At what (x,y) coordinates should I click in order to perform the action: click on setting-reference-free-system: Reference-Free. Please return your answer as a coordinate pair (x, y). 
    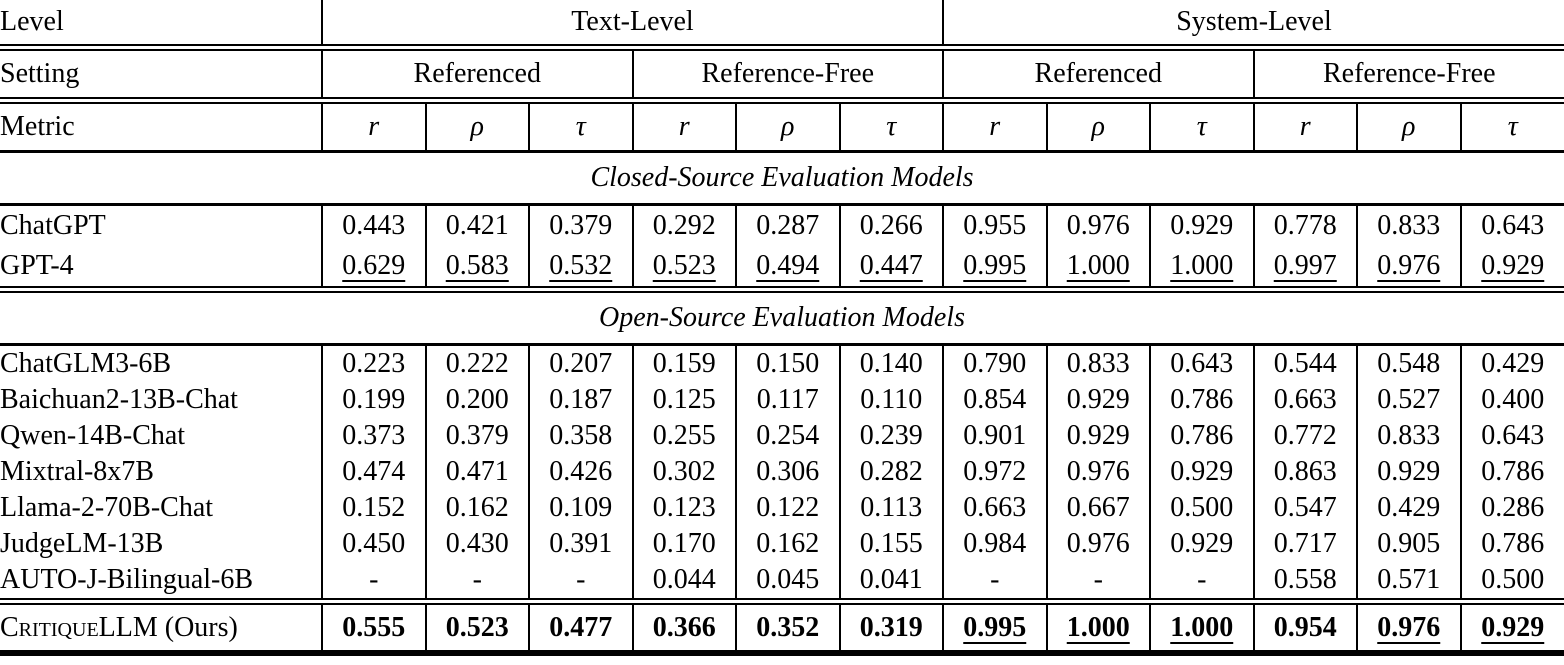
    Looking at the image, I should click on (1408, 75).